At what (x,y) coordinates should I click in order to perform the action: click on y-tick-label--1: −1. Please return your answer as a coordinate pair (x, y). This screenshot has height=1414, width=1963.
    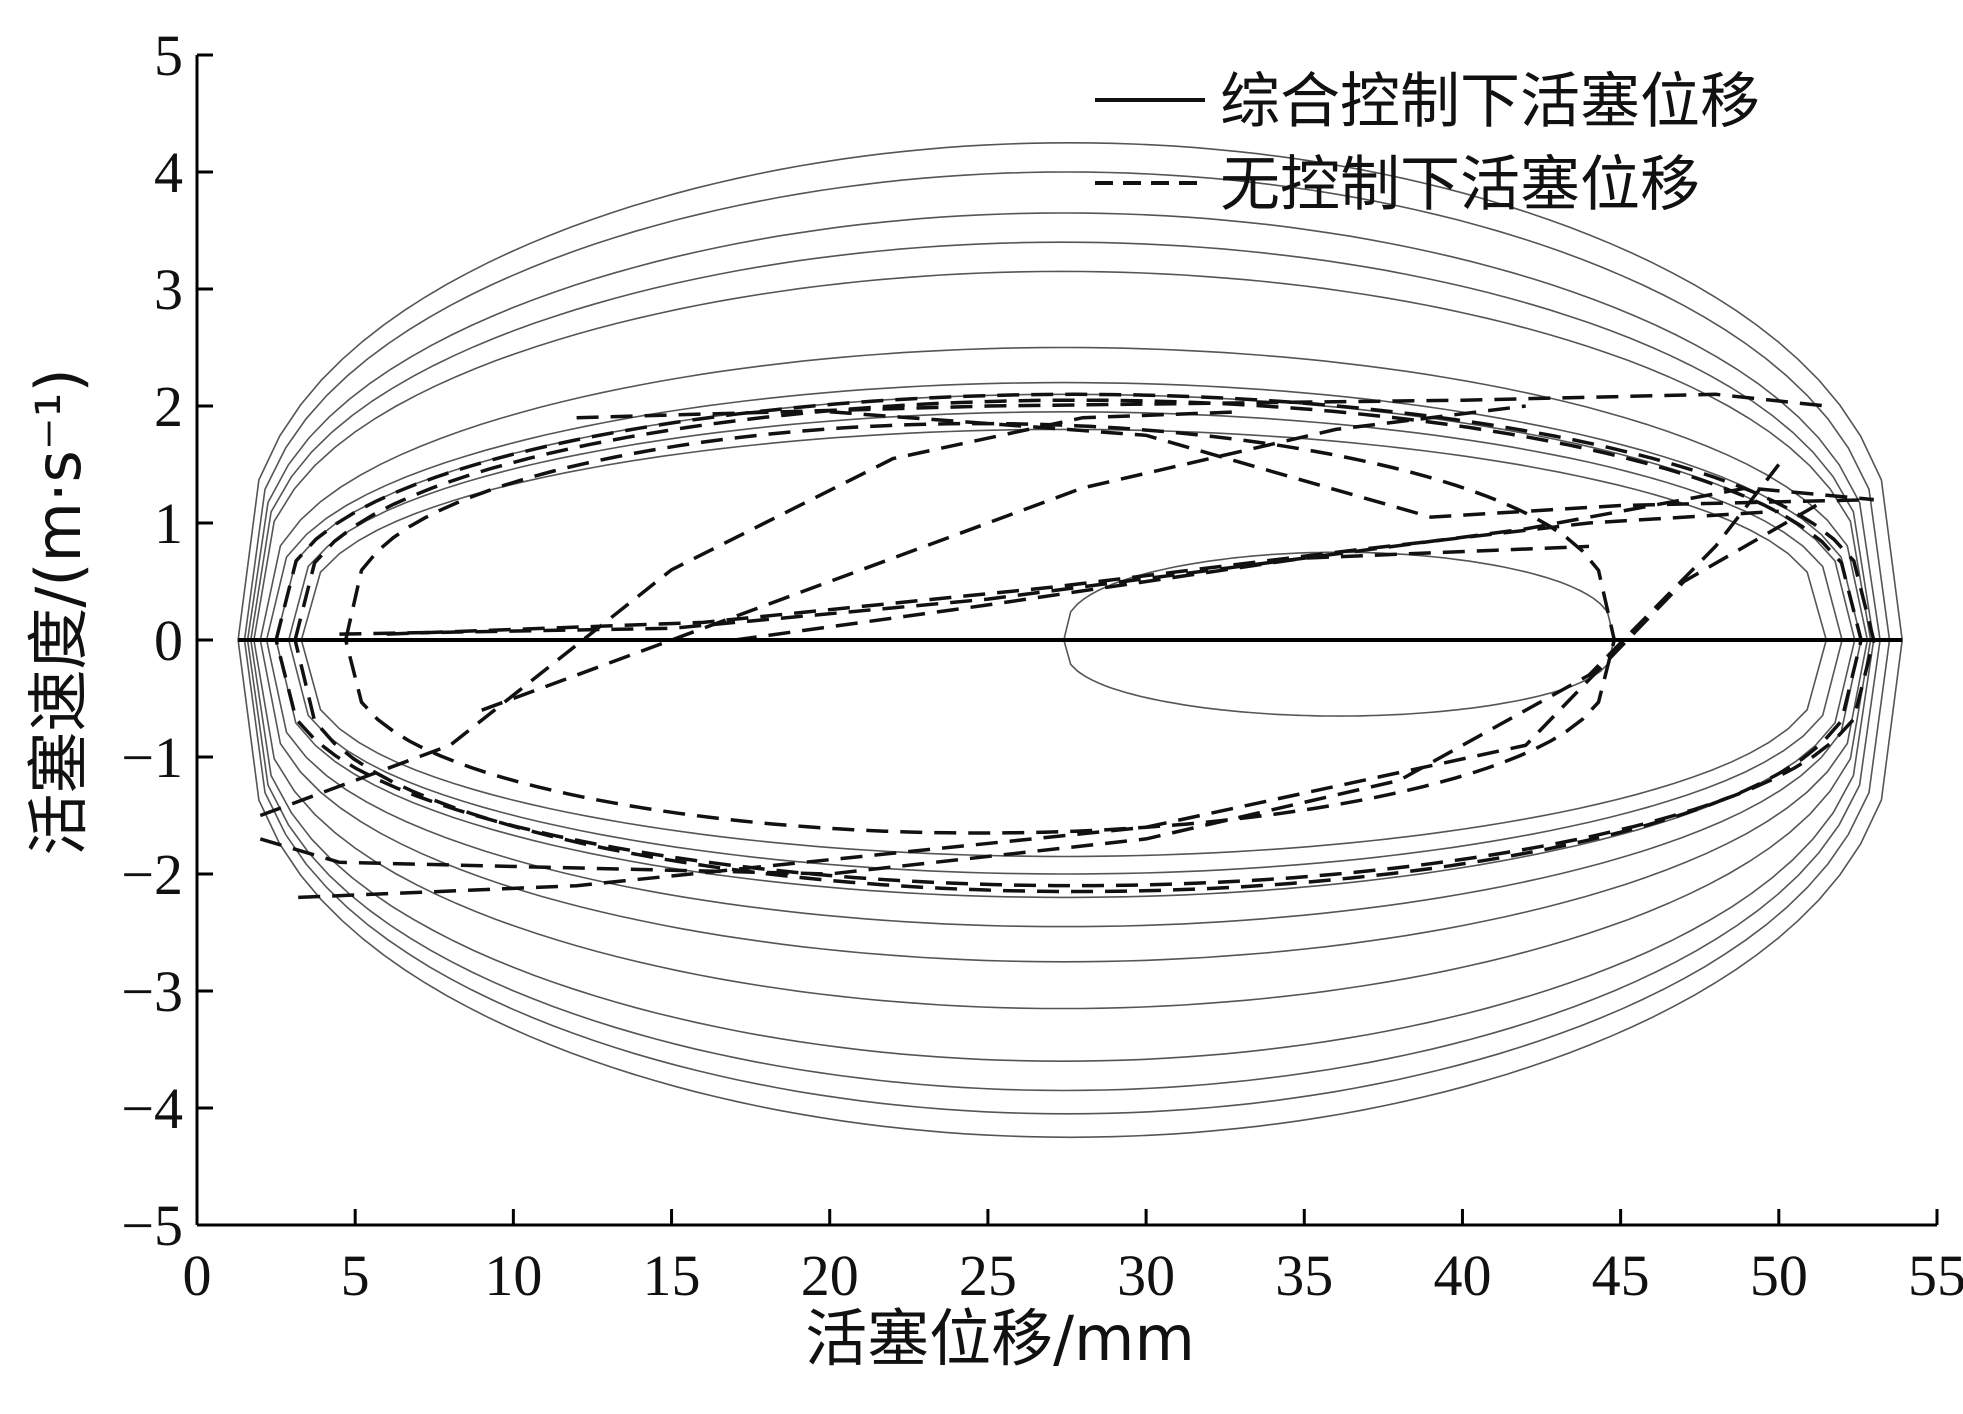
    Looking at the image, I should click on (152, 757).